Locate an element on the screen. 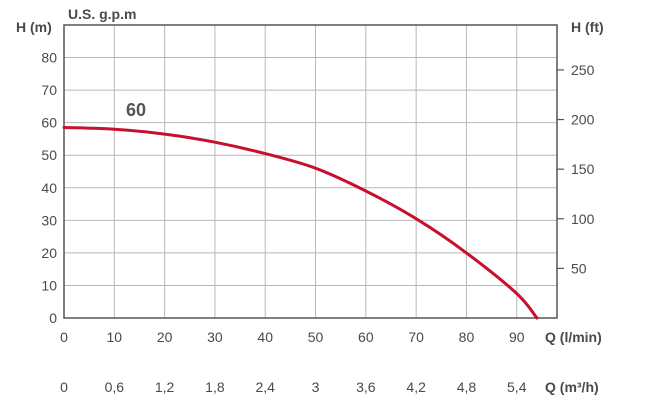  x-tick-label: 40 is located at coordinates (265, 337).